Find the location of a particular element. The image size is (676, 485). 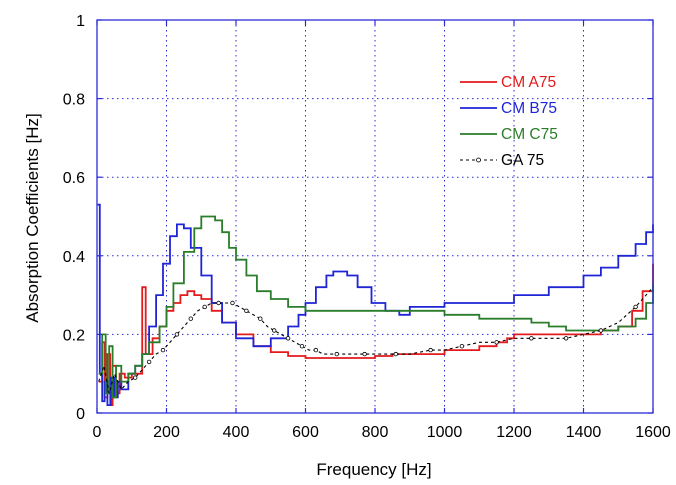

x-tick-label: 1400 is located at coordinates (584, 432).